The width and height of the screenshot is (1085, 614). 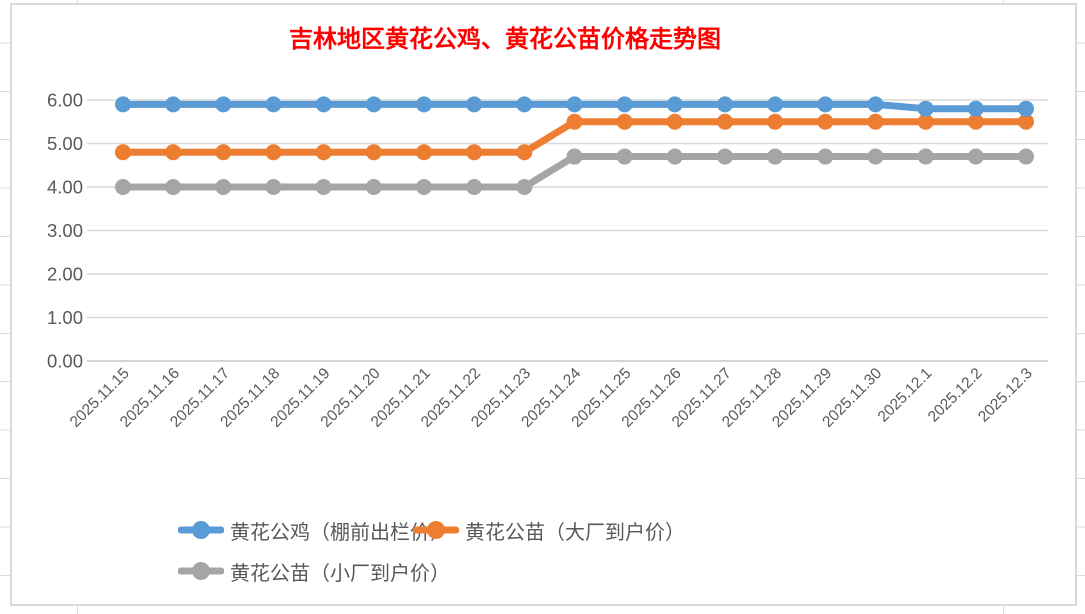 I want to click on legend-label: 黄花公苗（小厂到户价）, so click(x=340, y=573).